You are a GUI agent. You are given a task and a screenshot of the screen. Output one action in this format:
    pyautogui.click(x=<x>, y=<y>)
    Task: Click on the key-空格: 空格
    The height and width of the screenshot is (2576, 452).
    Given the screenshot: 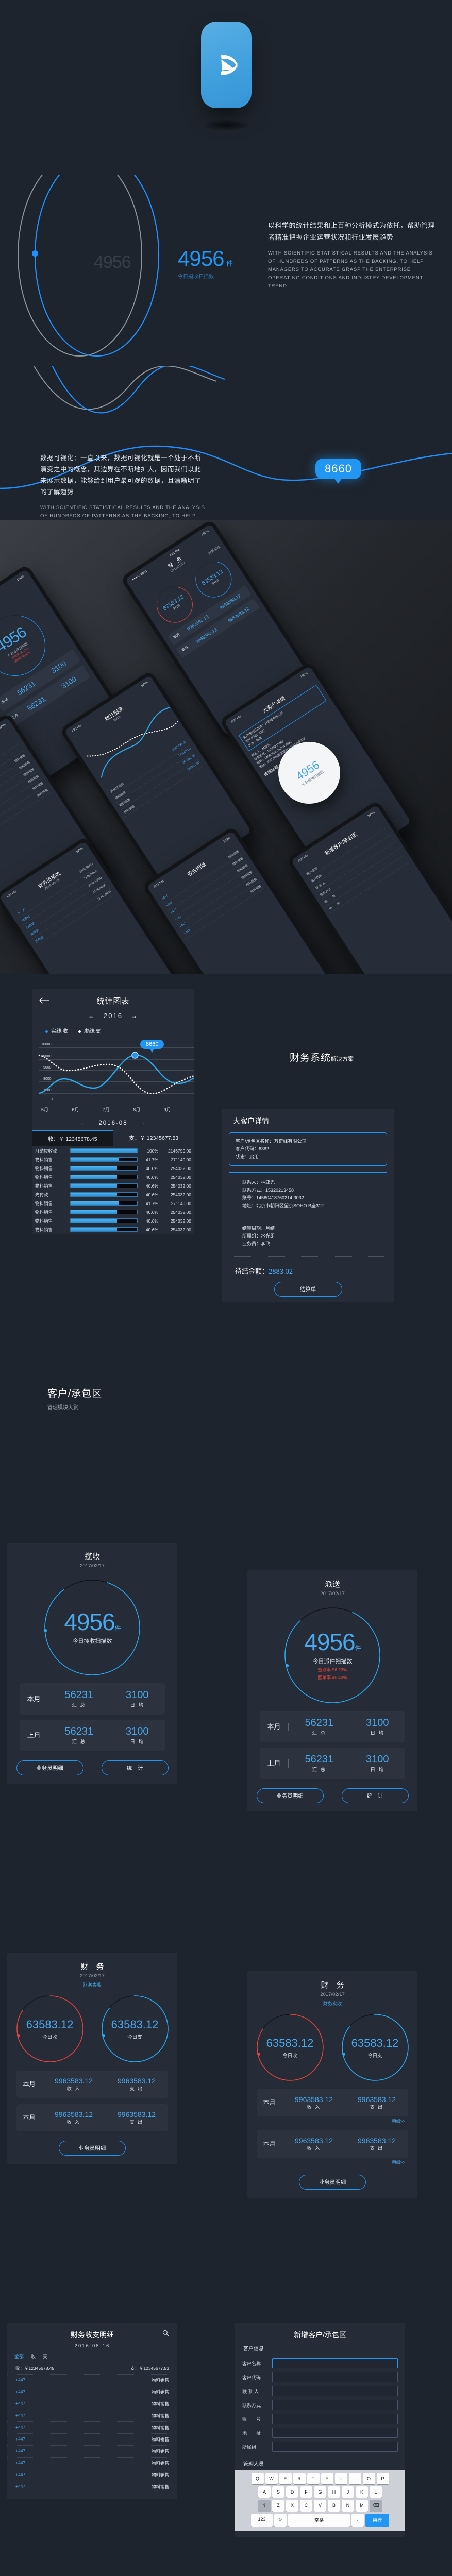 What is the action you would take?
    pyautogui.click(x=319, y=2520)
    